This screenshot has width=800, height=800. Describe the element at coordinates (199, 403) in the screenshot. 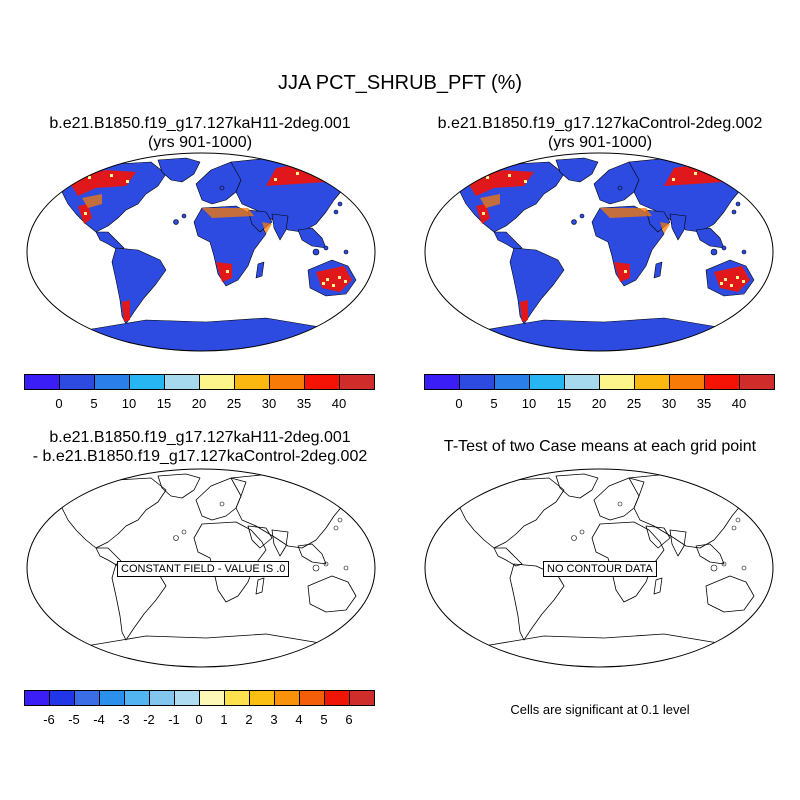

I see `colorbar-h11-tick-label: 20` at that location.